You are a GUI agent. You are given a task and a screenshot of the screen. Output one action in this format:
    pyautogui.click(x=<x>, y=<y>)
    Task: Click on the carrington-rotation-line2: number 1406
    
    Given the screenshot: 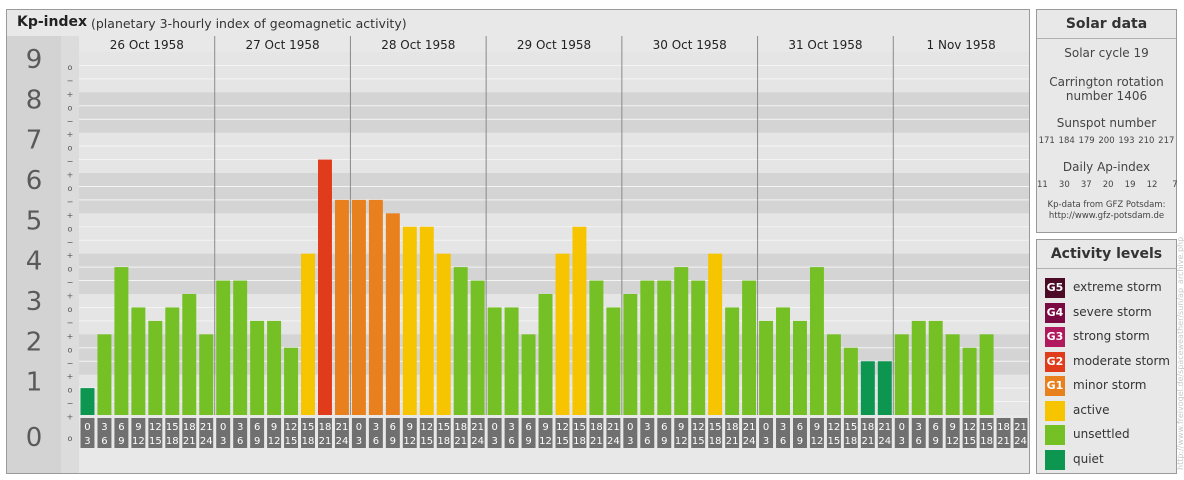 What is the action you would take?
    pyautogui.click(x=1106, y=96)
    